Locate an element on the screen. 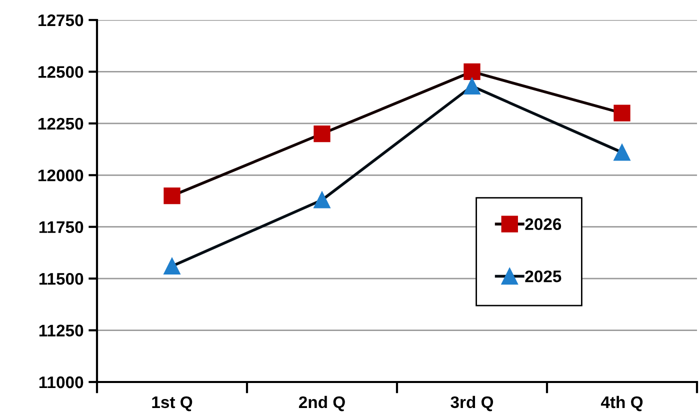 The image size is (700, 419). y-tick-label: 12250 is located at coordinates (61, 124).